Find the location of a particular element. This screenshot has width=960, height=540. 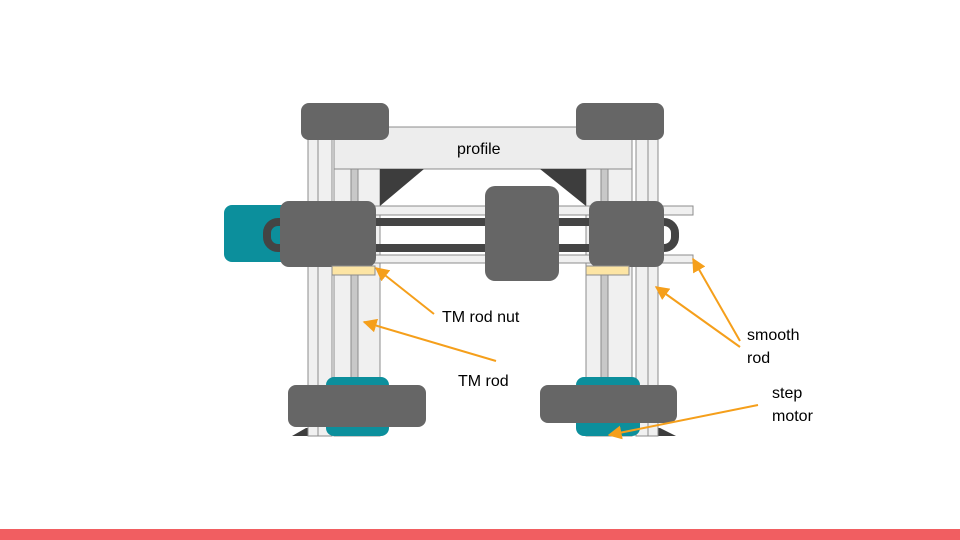

right-bracket is located at coordinates (563, 187).